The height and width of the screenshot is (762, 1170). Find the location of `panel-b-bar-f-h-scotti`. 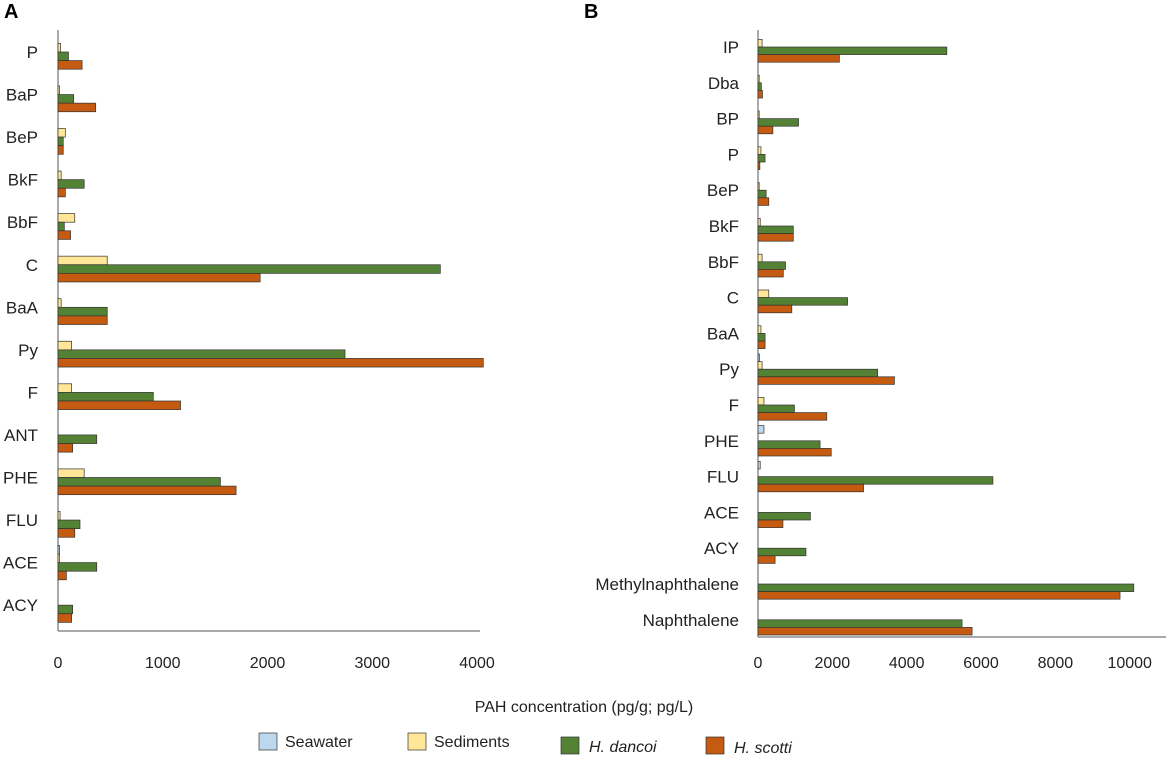

panel-b-bar-f-h-scotti is located at coordinates (792, 416).